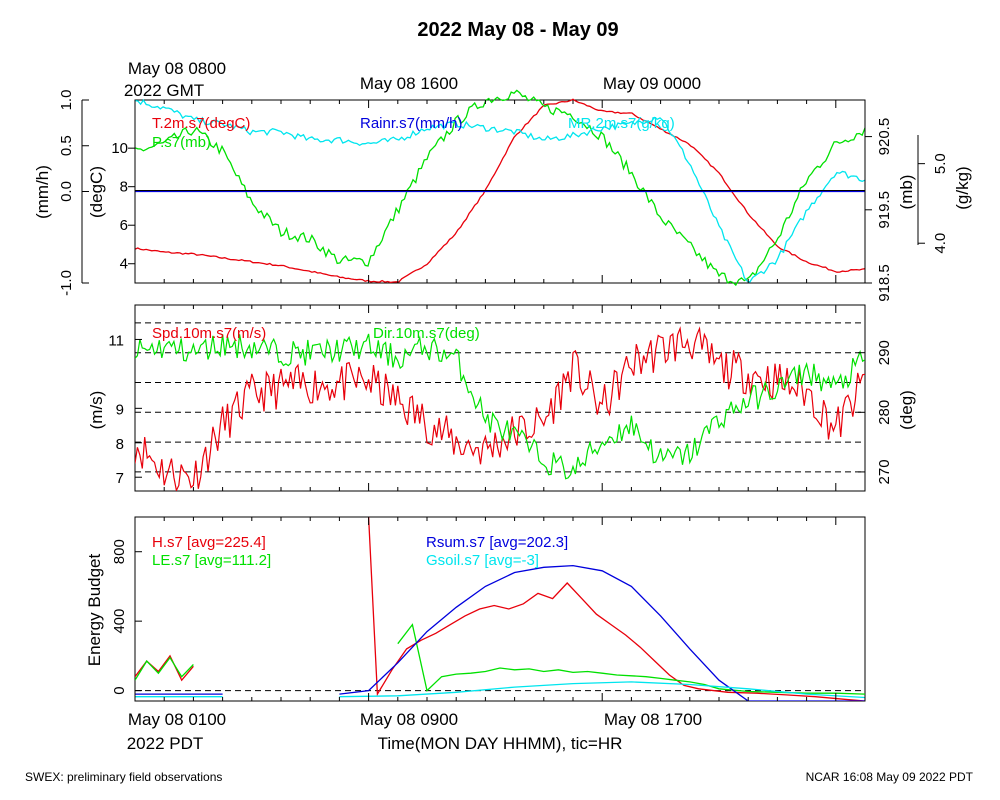 The width and height of the screenshot is (1000, 800). Describe the element at coordinates (119, 551) in the screenshot. I see `energy-tick-label: 800` at that location.